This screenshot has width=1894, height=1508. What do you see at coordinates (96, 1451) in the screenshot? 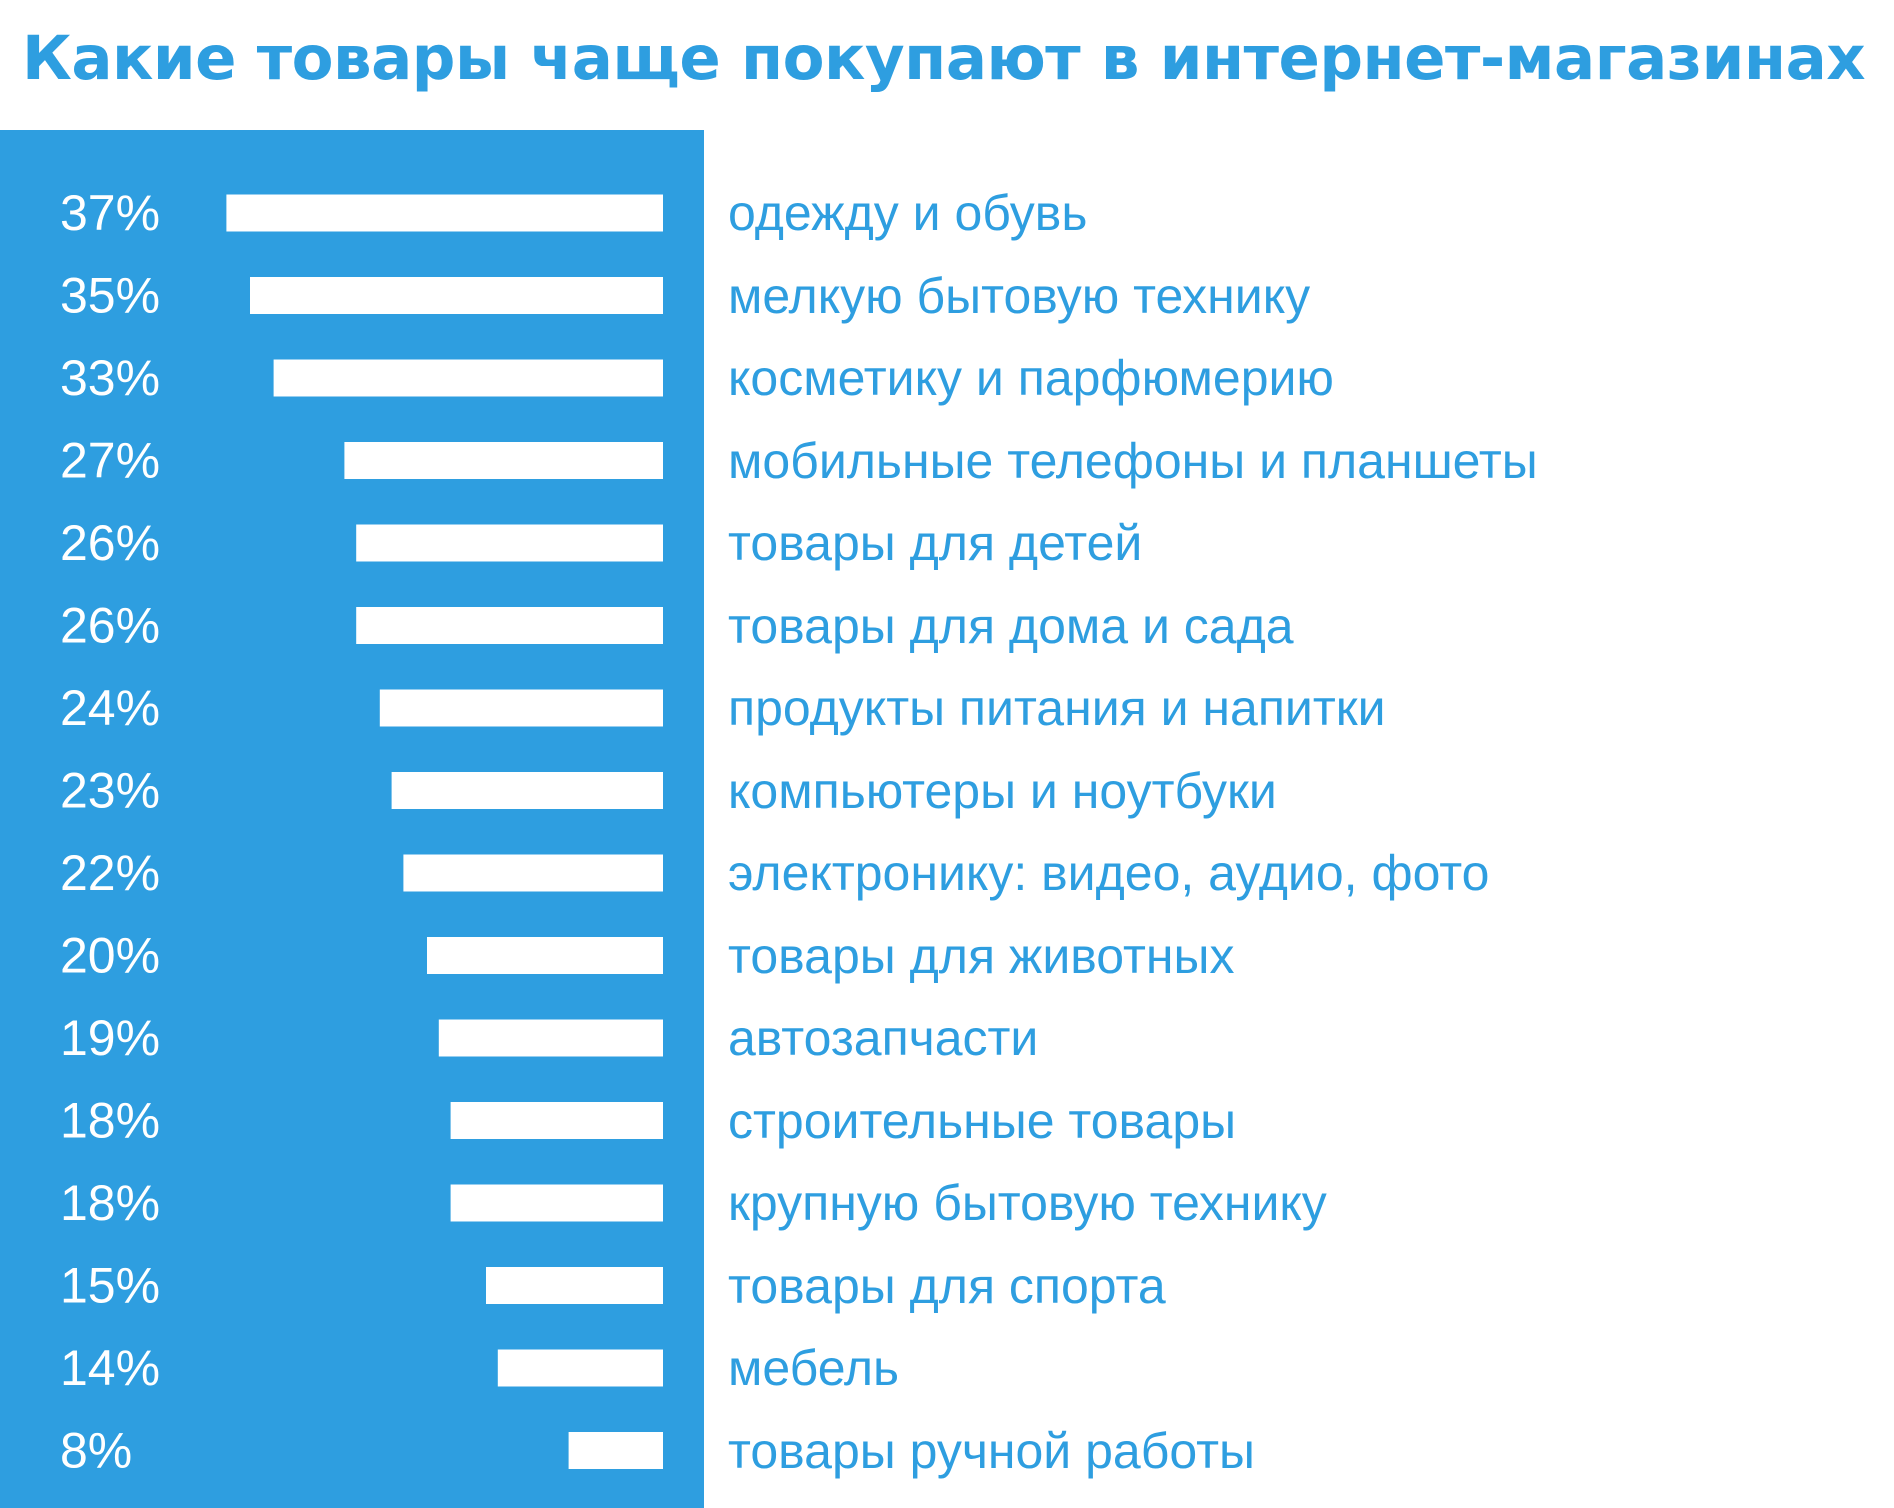
I see `value-label: 8%` at bounding box center [96, 1451].